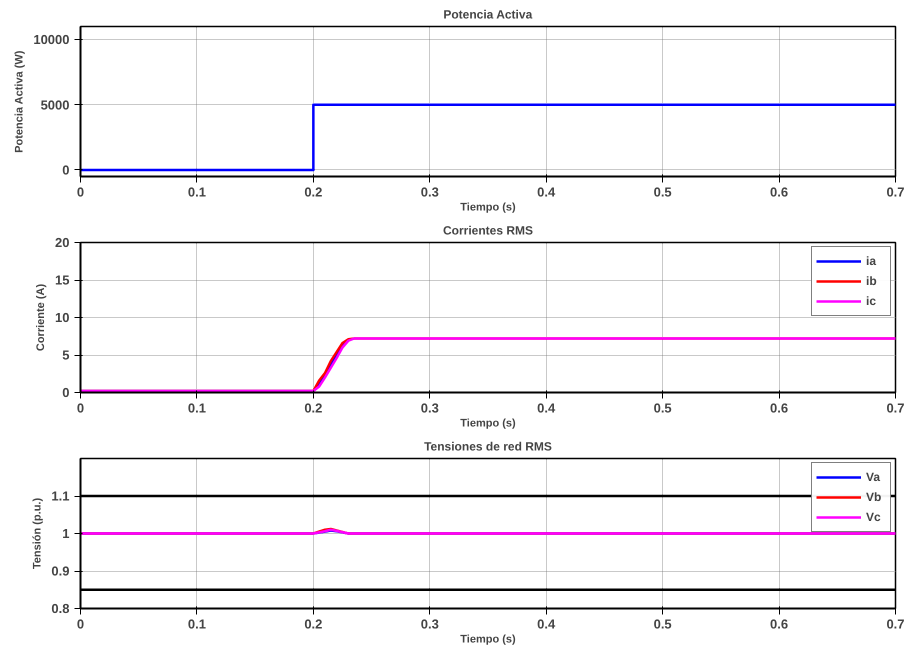 The width and height of the screenshot is (909, 655). I want to click on legend-label: ic, so click(872, 301).